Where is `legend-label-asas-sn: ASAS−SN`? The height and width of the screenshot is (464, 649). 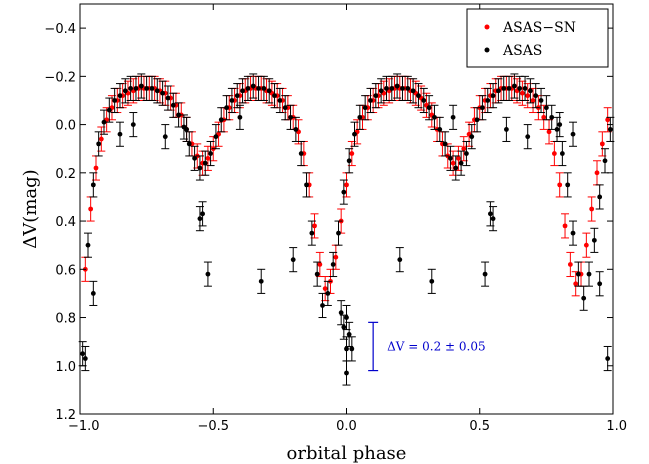
legend-label-asas-sn: ASAS−SN is located at coordinates (539, 28).